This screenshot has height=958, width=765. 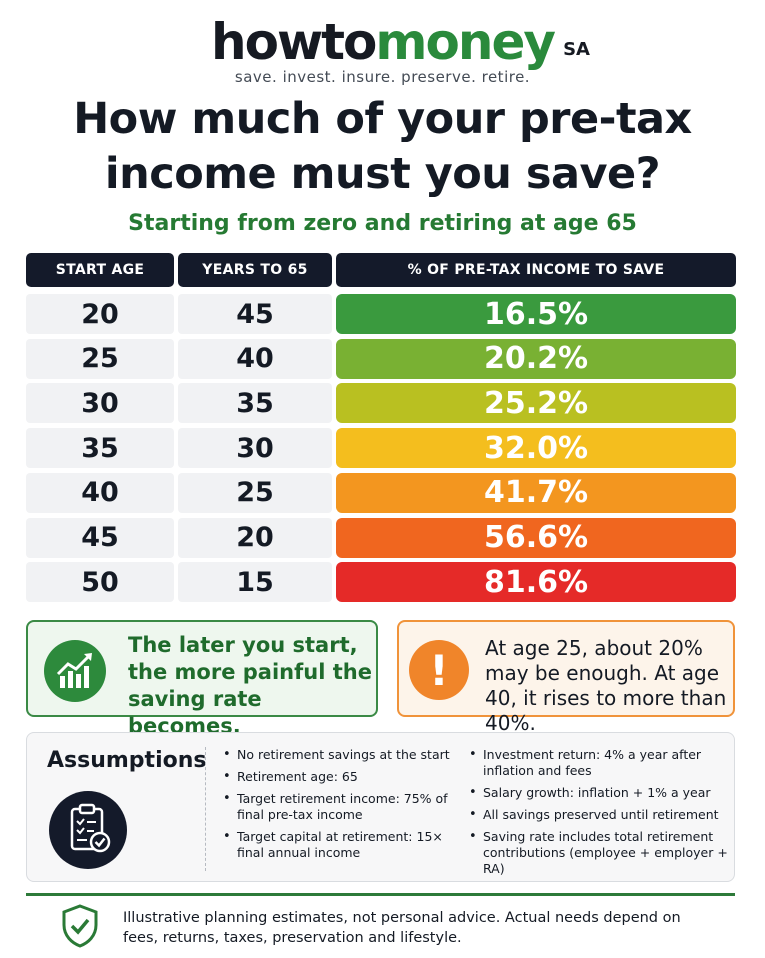 I want to click on title-line-2: income must you save?, so click(x=382, y=174).